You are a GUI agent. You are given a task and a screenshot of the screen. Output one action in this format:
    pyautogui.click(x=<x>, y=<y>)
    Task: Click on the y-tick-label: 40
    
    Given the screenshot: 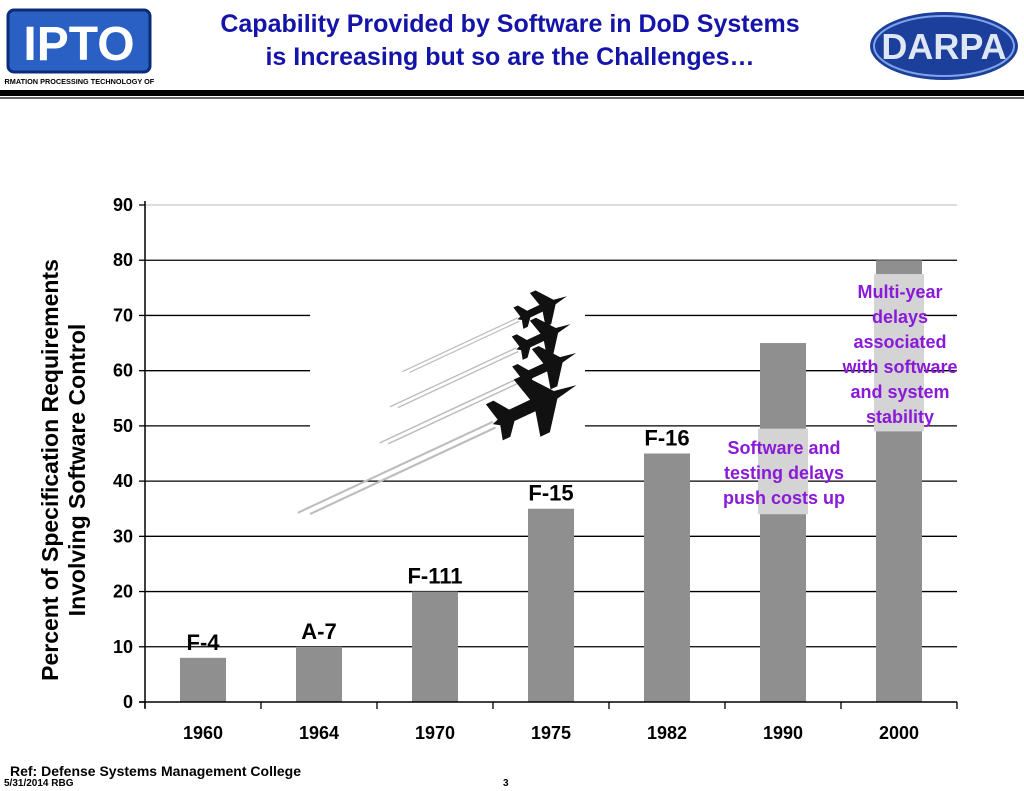 What is the action you would take?
    pyautogui.click(x=123, y=481)
    